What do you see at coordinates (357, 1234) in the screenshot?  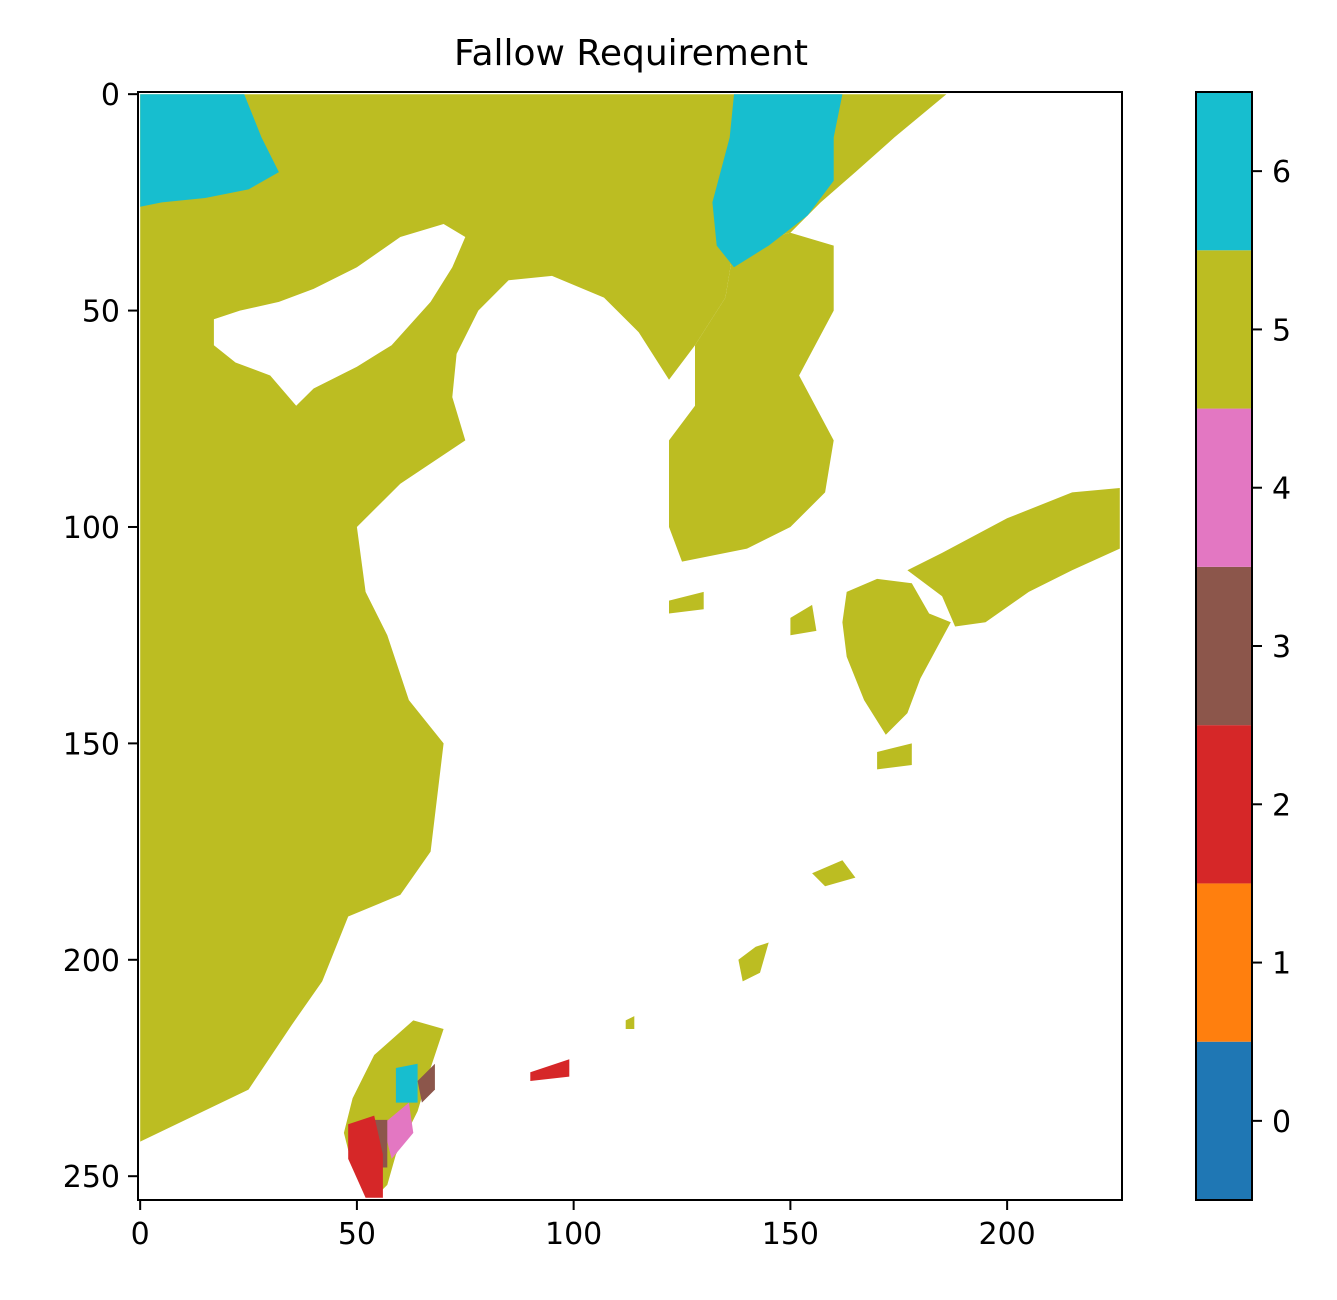 I see `x-tick-label: 50` at bounding box center [357, 1234].